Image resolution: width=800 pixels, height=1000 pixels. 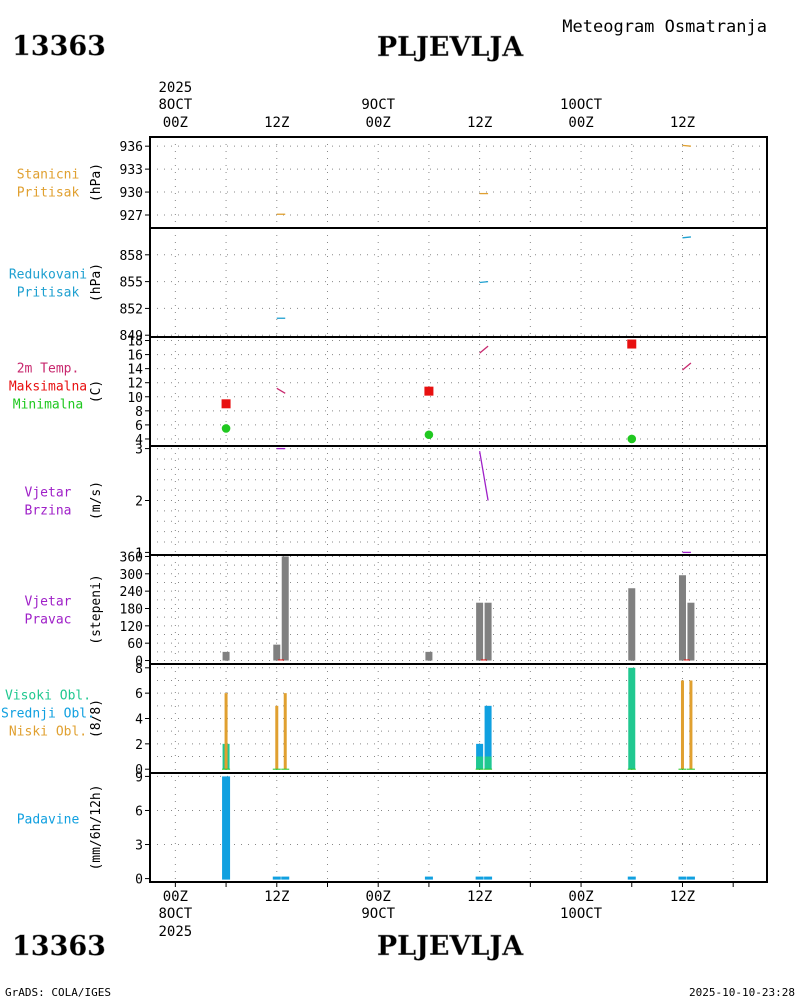 I want to click on y-tick-label: 849, so click(x=131, y=336).